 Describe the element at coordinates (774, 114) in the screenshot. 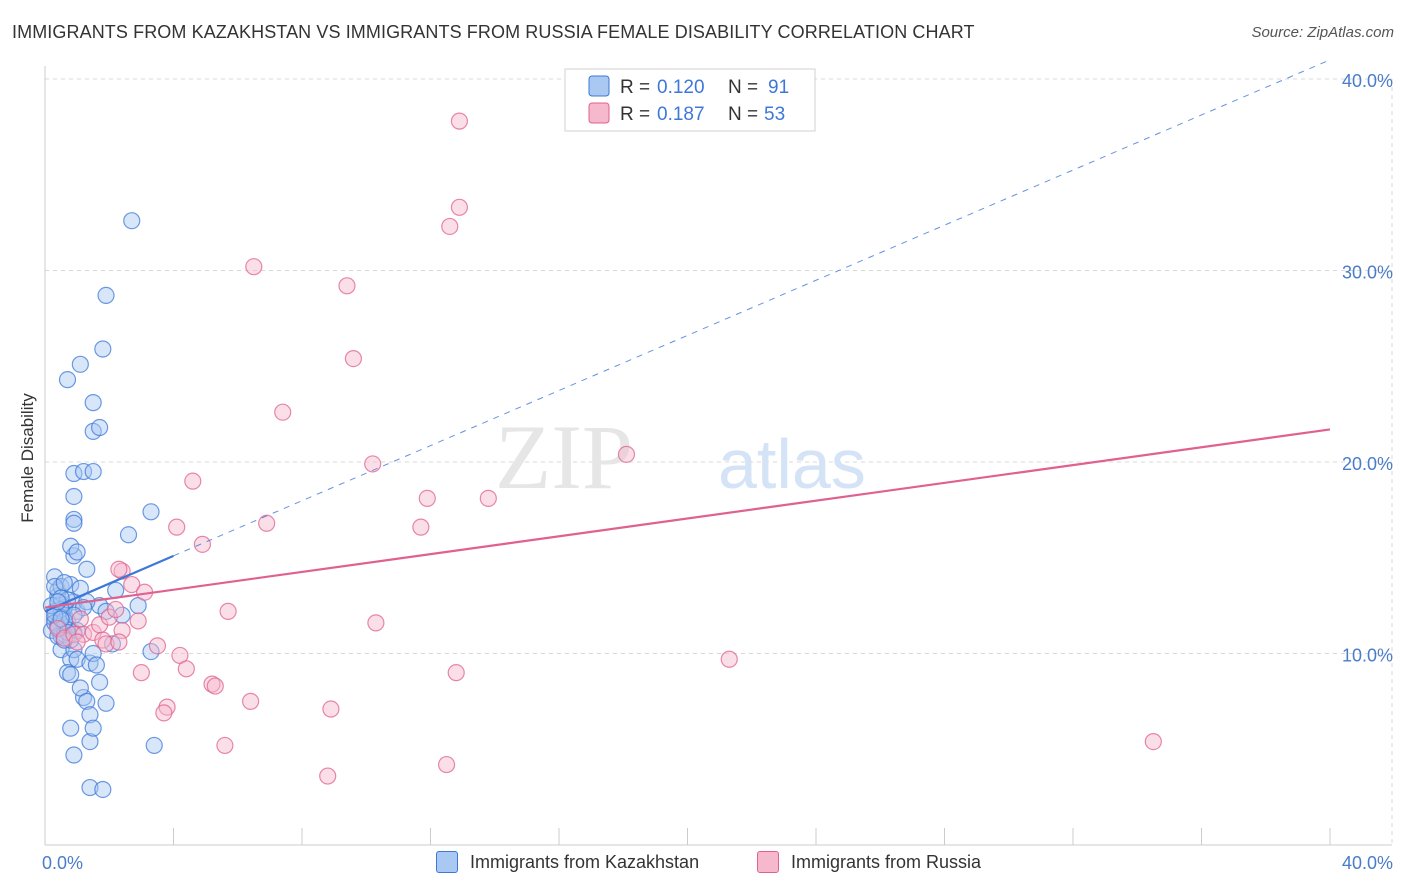

I see `legend-n-value-russia: 53` at that location.